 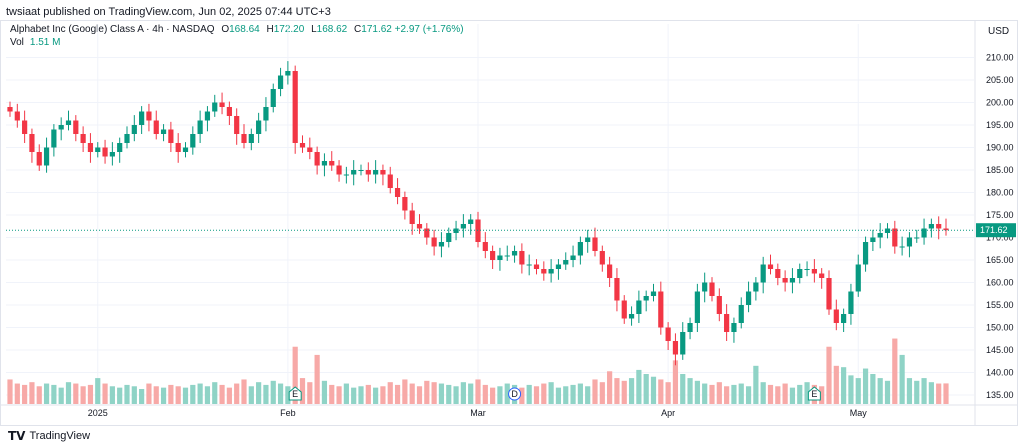 What do you see at coordinates (1000, 170) in the screenshot?
I see `y-tick-label: 185.00` at bounding box center [1000, 170].